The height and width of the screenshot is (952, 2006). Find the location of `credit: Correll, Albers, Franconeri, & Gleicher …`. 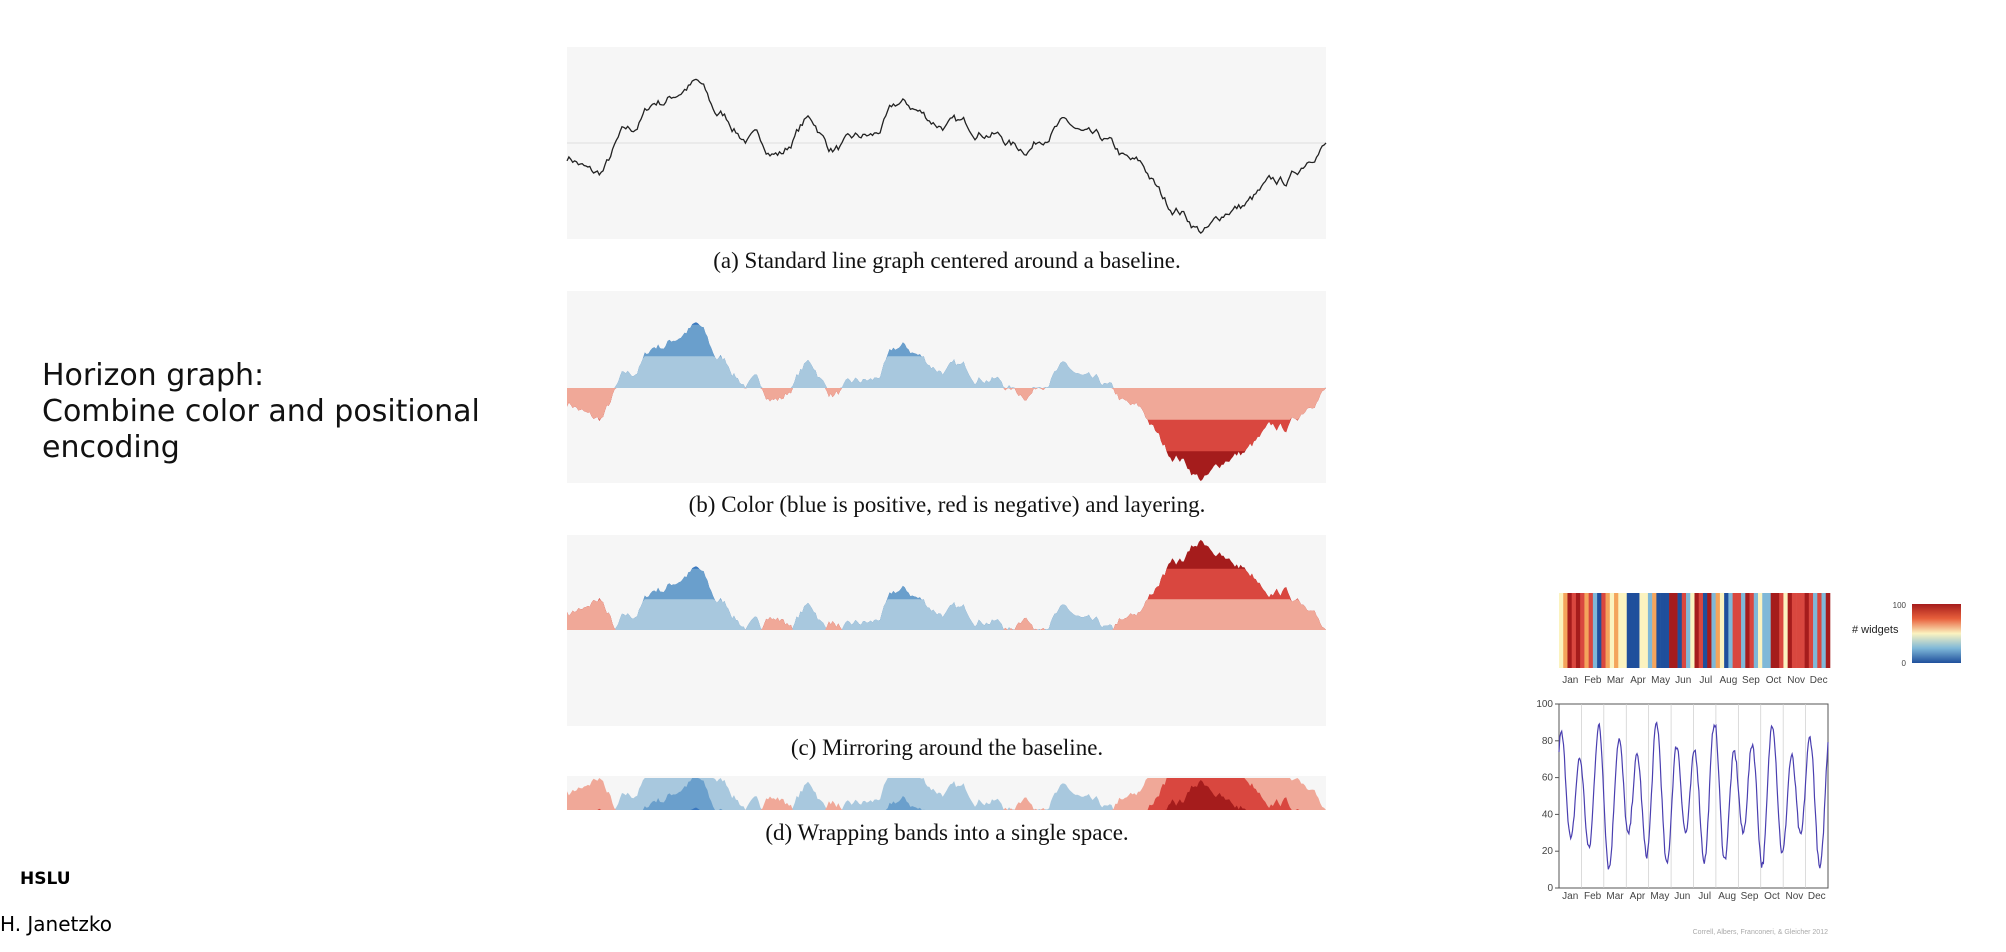

credit: Correll, Albers, Franconeri, & Gleicher … is located at coordinates (1760, 932).